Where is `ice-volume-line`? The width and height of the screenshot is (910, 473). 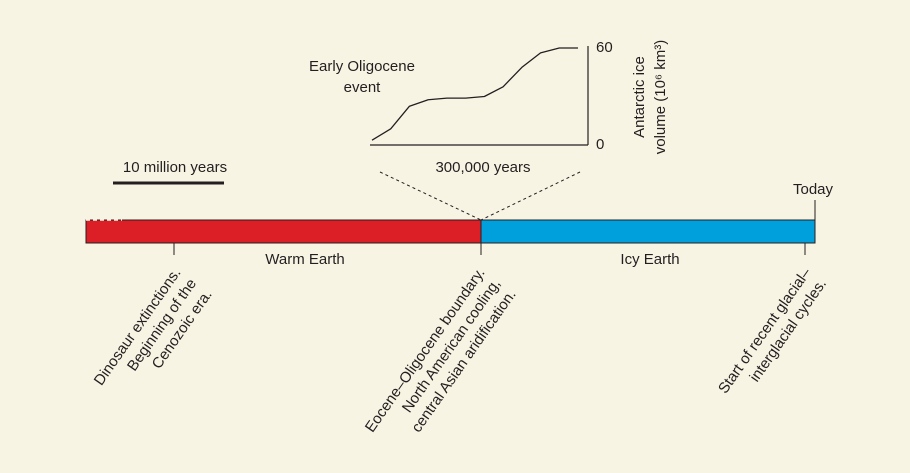 ice-volume-line is located at coordinates (474, 94).